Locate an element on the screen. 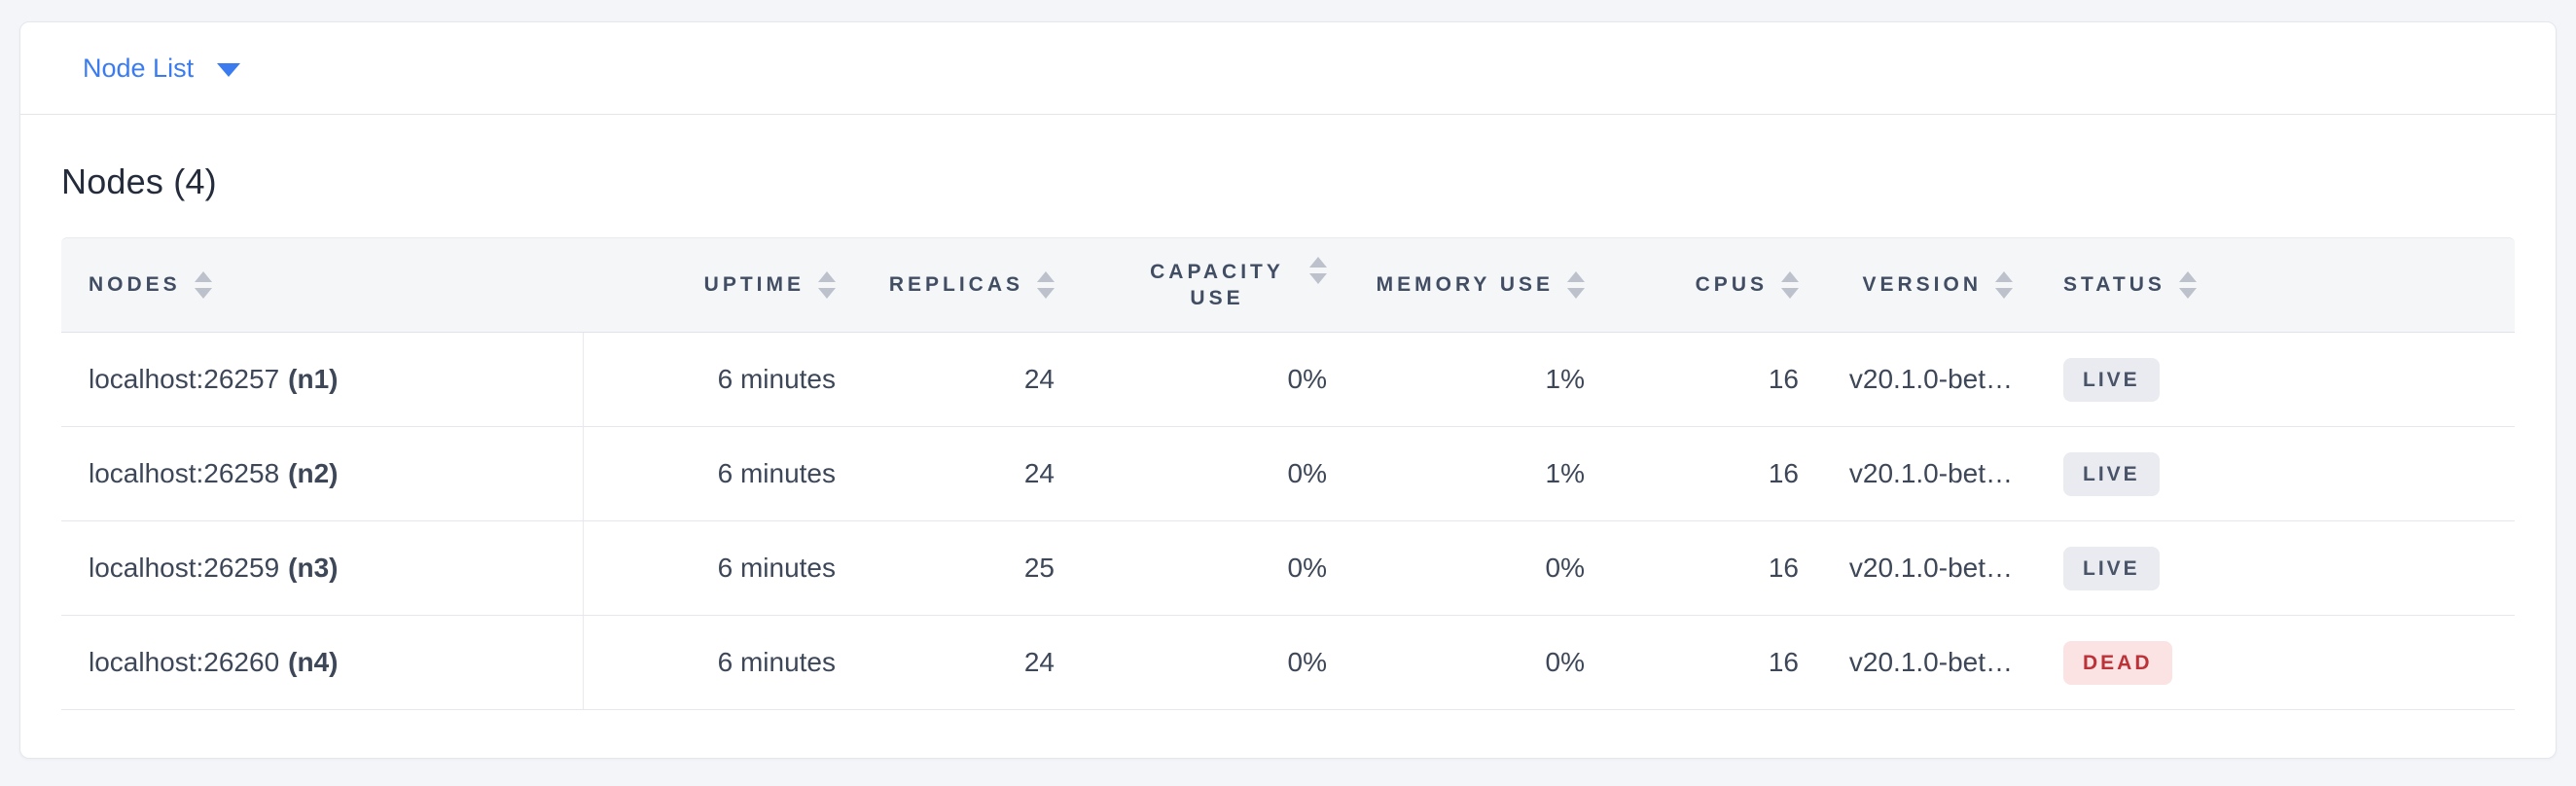  node-list-dropdown: Node List is located at coordinates (162, 68).